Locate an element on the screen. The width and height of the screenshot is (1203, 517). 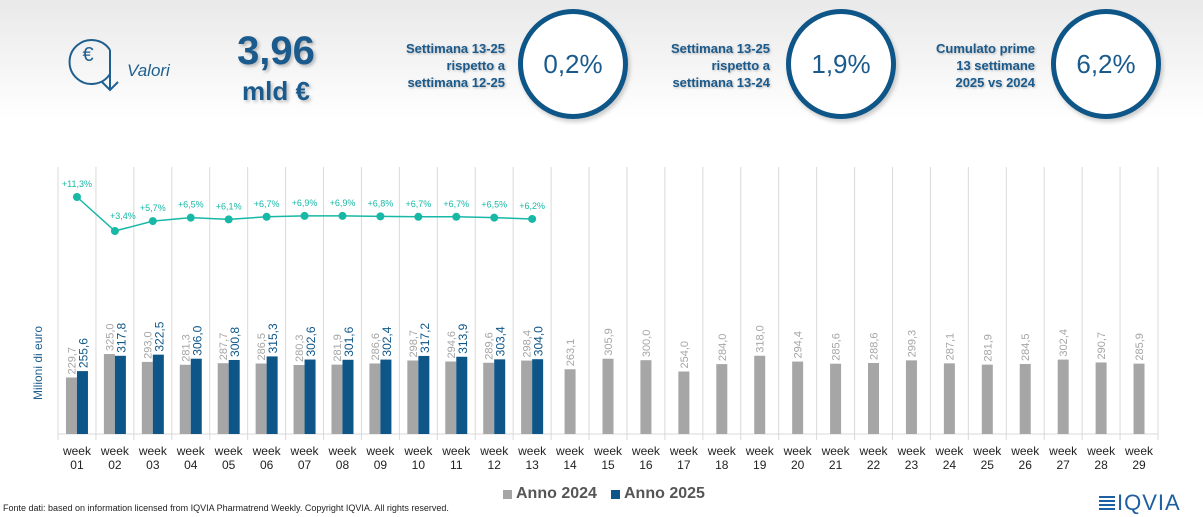
kpi-label-line: Cumulato prime is located at coordinates (985, 48).